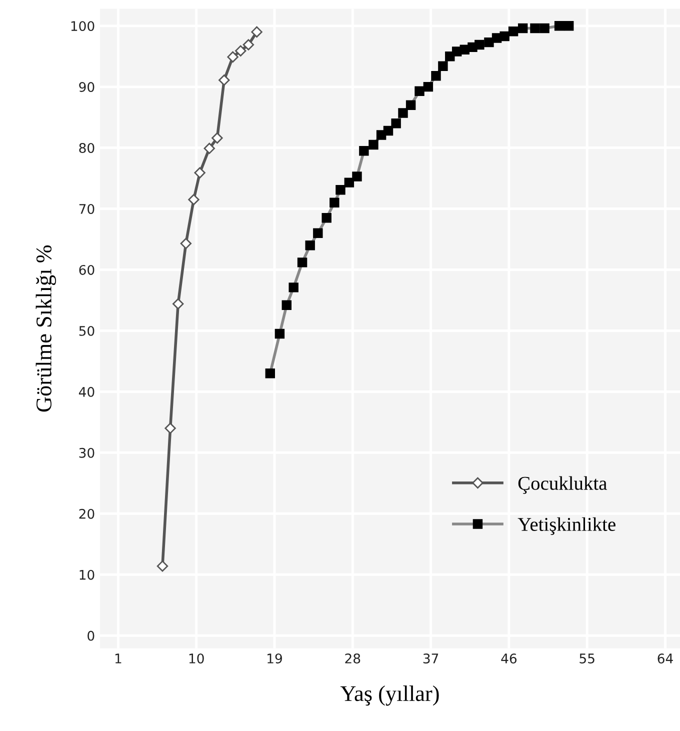 Image resolution: width=680 pixels, height=731 pixels. I want to click on legend-label: Çocuklukta, so click(562, 485).